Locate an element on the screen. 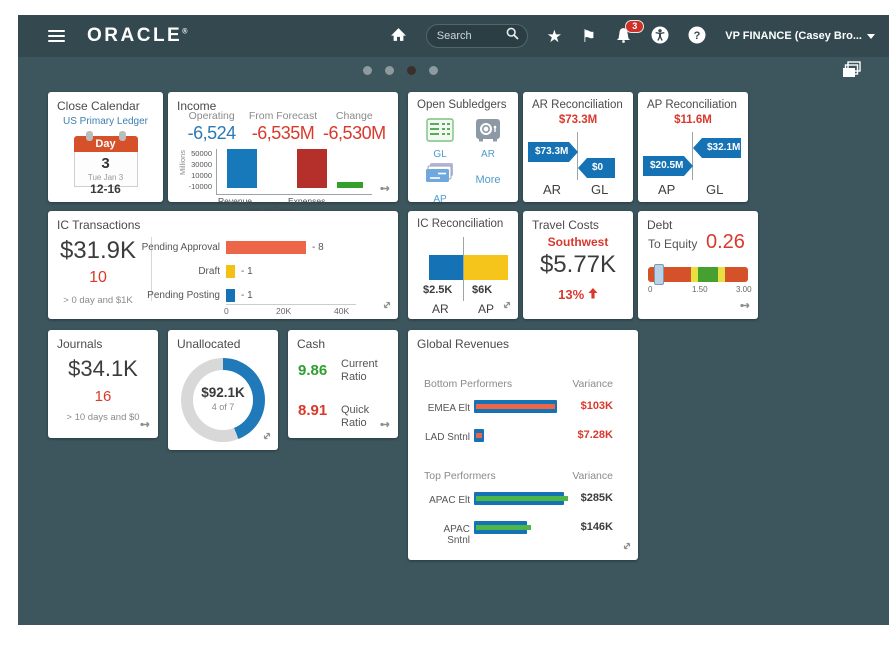 The height and width of the screenshot is (651, 889). checks-icon is located at coordinates (440, 177).